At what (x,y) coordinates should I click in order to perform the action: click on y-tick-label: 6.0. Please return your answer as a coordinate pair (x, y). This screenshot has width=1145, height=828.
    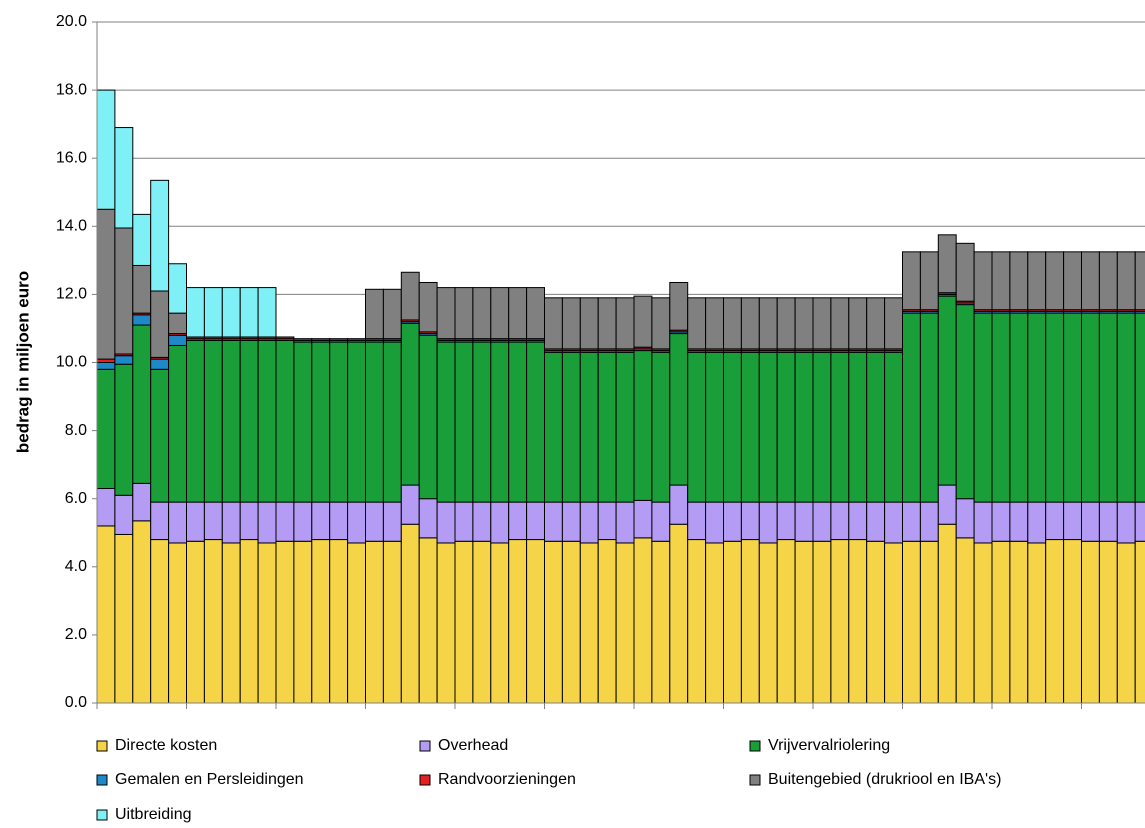
    Looking at the image, I should click on (76, 498).